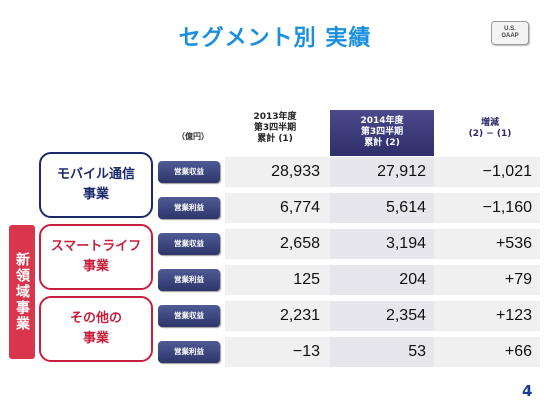  I want to click on value-2013: 6,774, so click(299, 207).